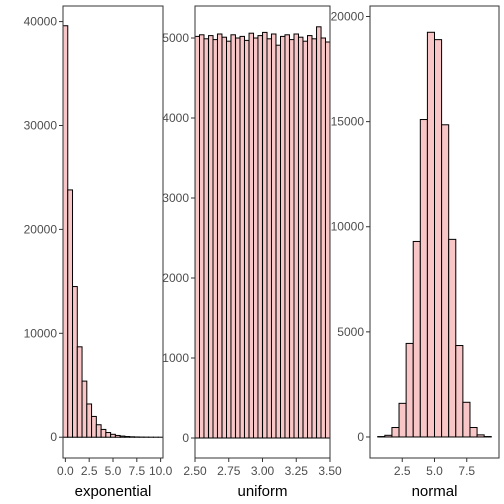 Image resolution: width=504 pixels, height=504 pixels. What do you see at coordinates (348, 122) in the screenshot?
I see `y-tick-label: 15000` at bounding box center [348, 122].